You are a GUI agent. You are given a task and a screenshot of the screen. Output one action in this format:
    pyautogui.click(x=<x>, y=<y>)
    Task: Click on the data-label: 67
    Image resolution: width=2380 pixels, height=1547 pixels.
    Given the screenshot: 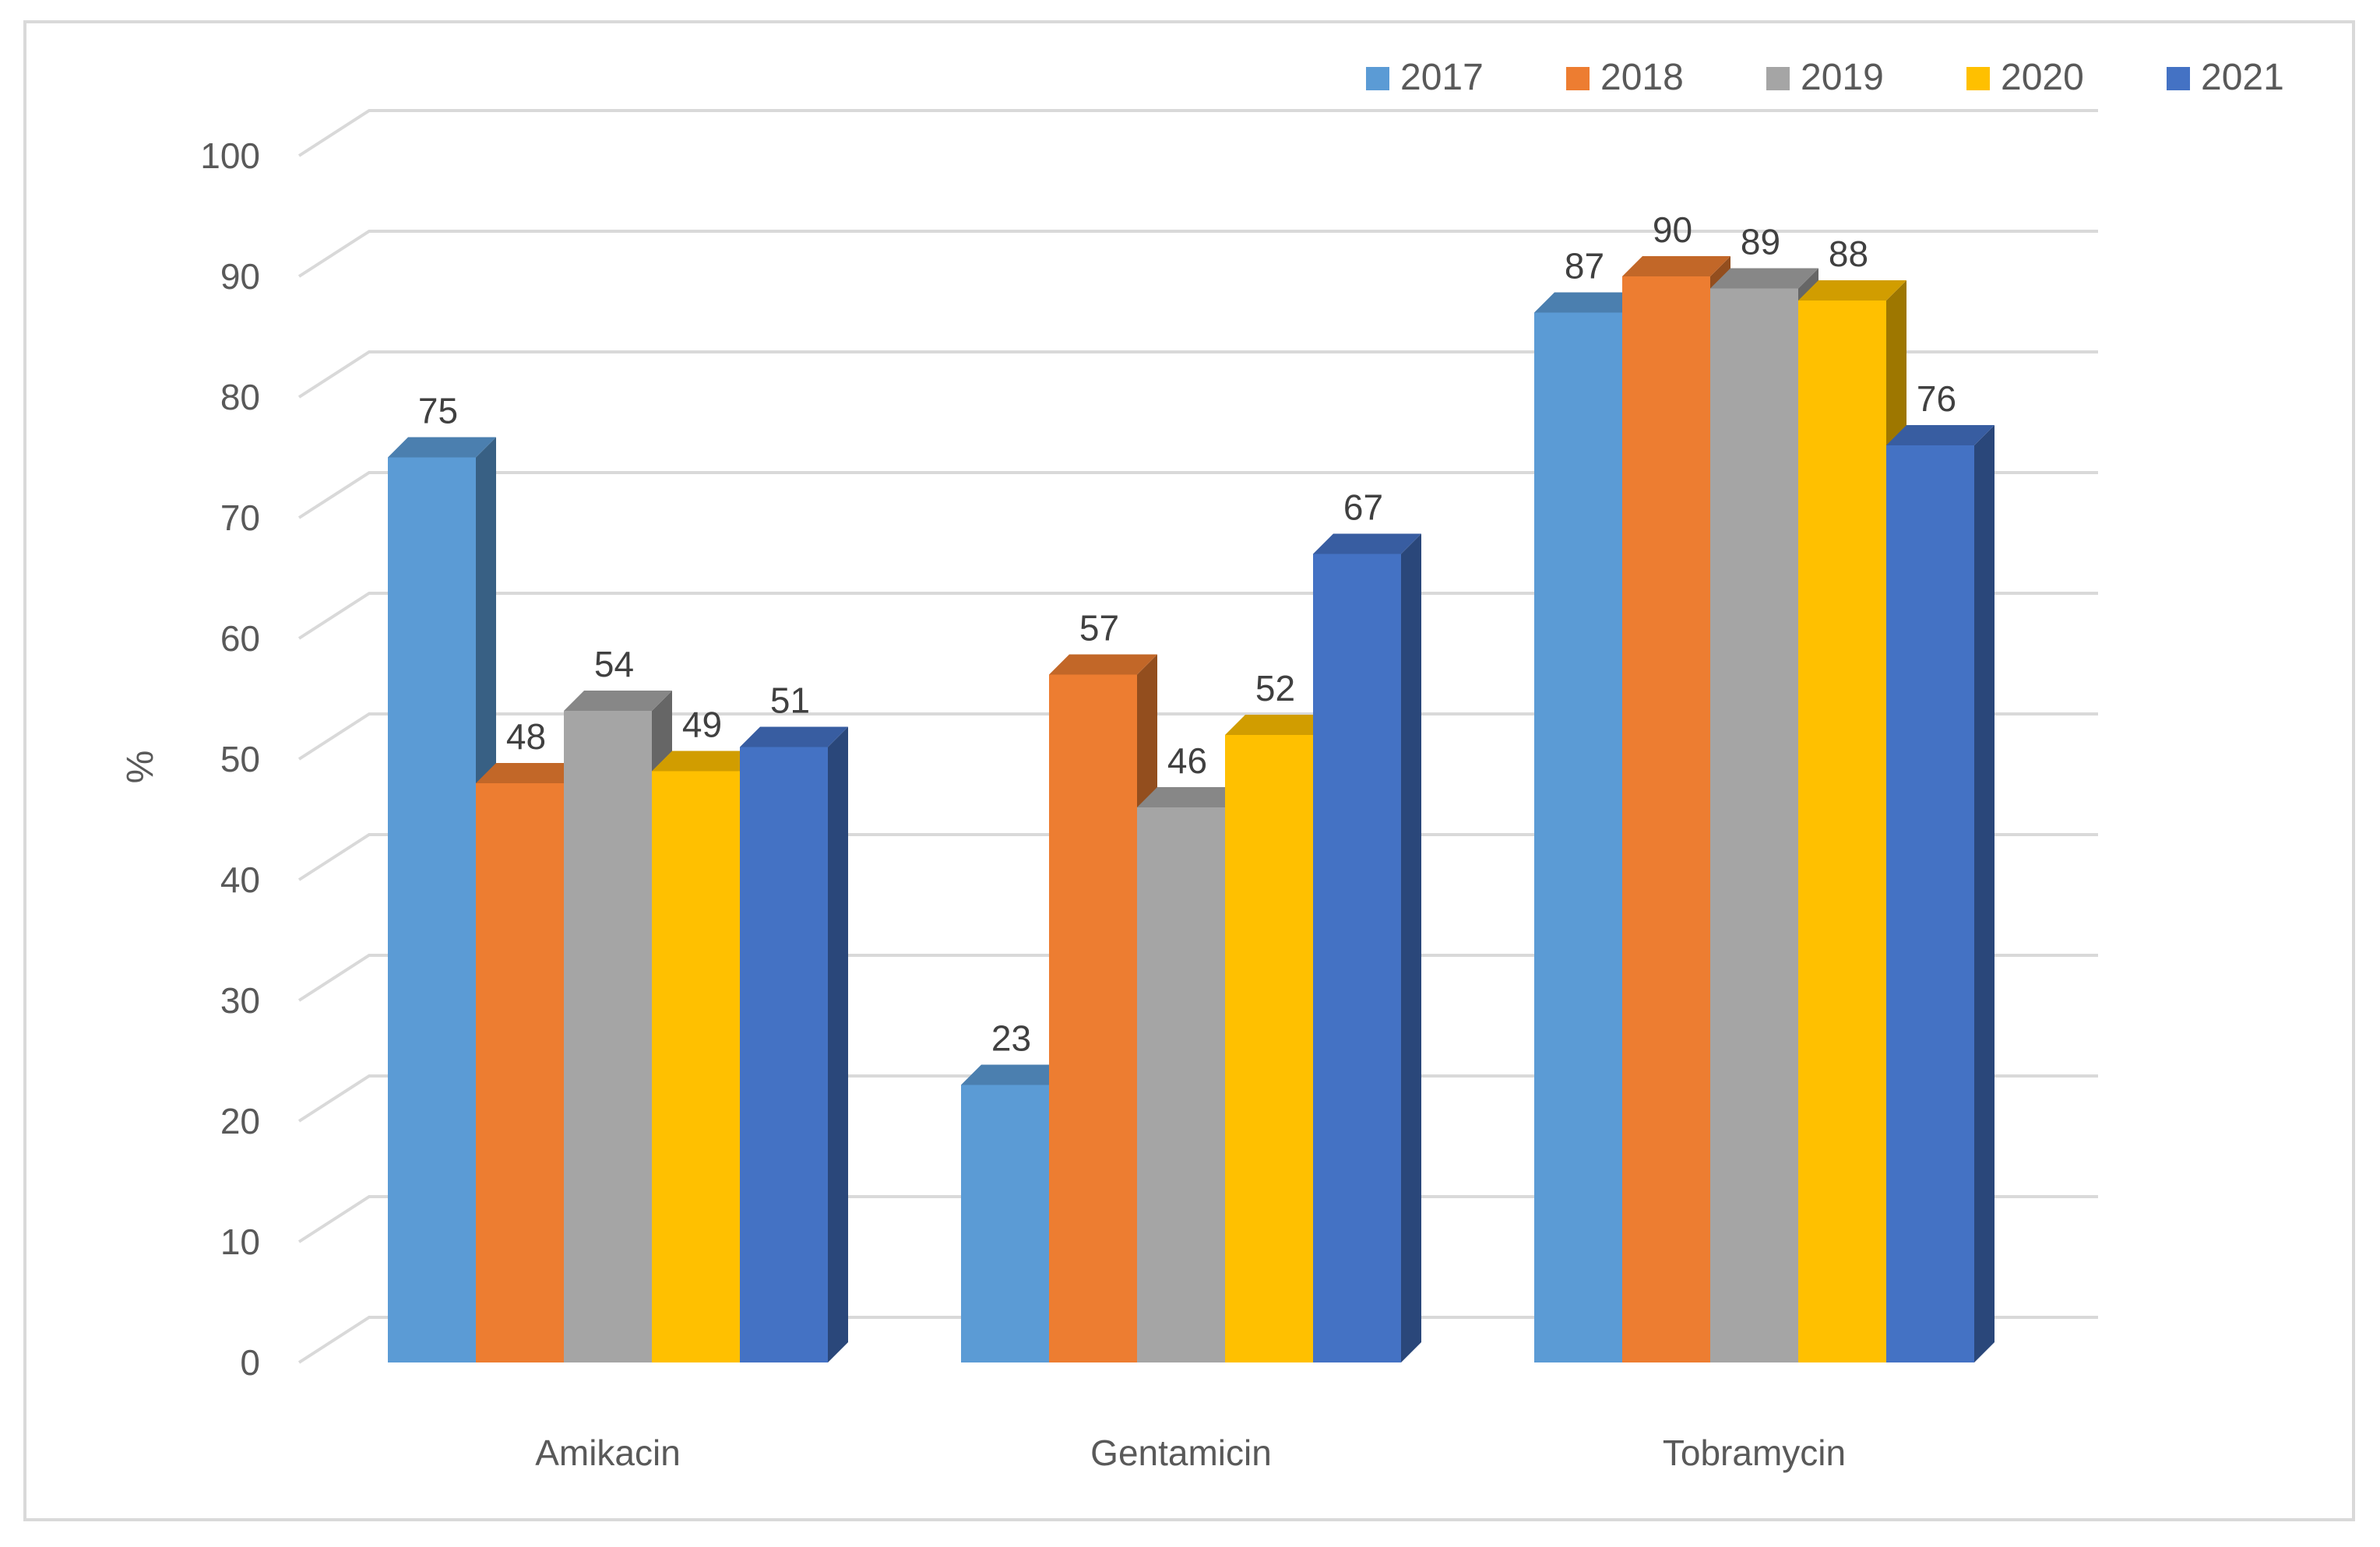 What is the action you would take?
    pyautogui.click(x=1363, y=508)
    